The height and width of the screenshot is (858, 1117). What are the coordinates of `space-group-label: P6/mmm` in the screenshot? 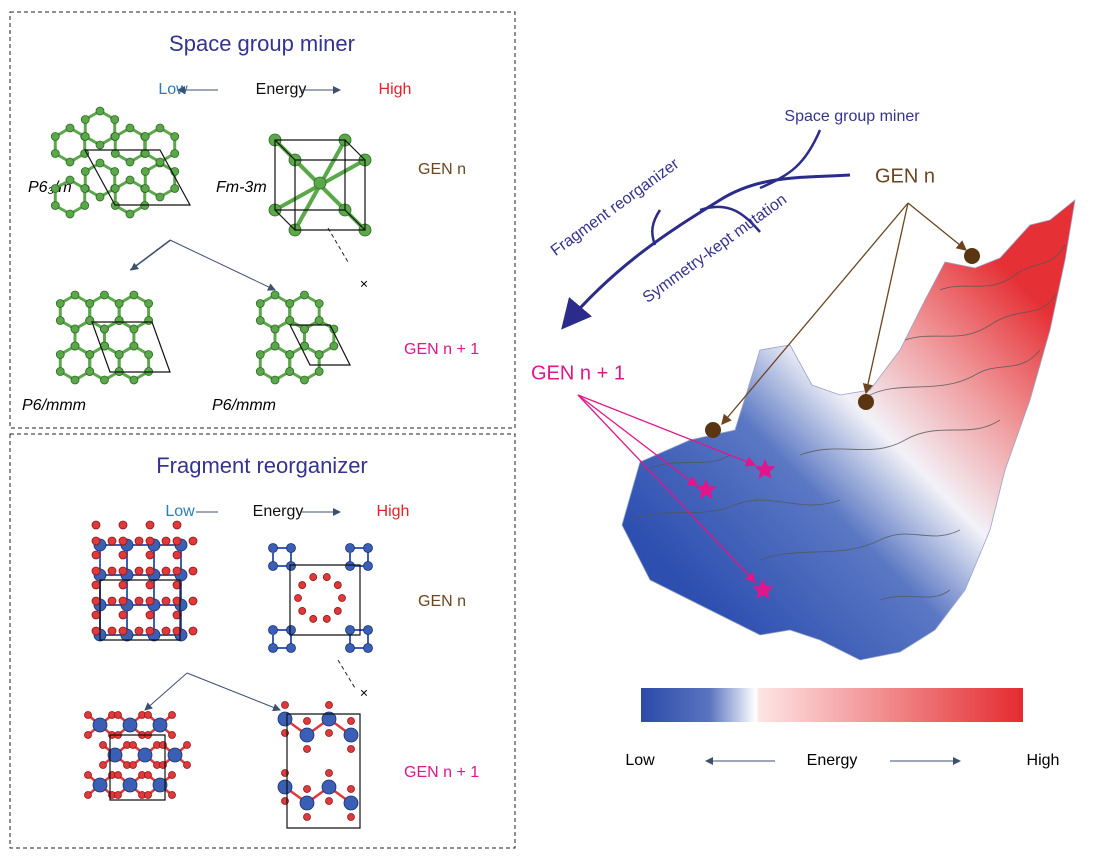 It's located at (244, 405).